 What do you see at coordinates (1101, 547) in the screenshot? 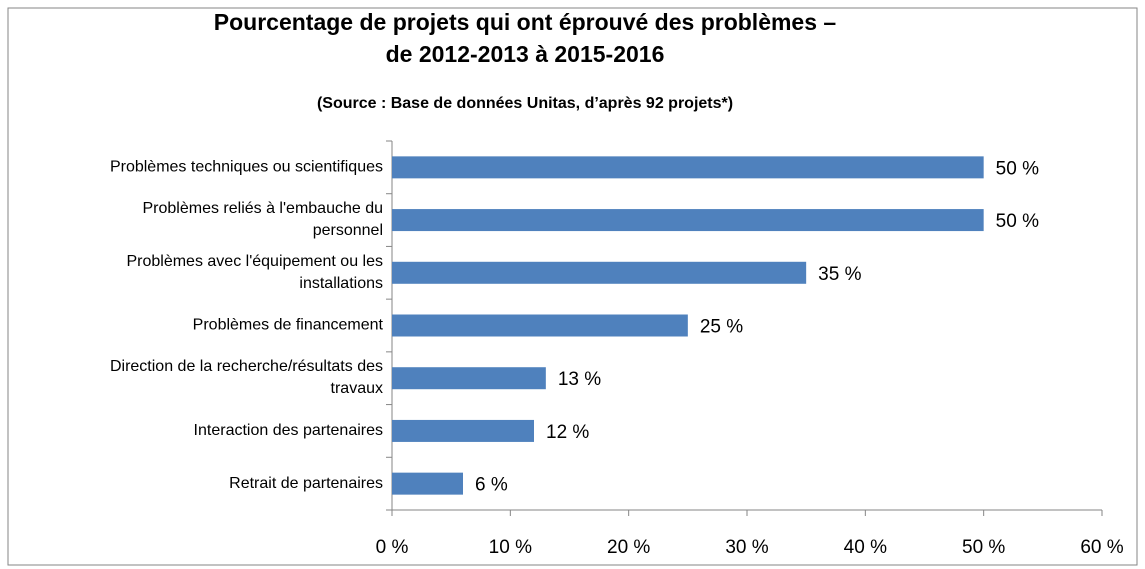
I see `x-tick-label: 60 %` at bounding box center [1101, 547].